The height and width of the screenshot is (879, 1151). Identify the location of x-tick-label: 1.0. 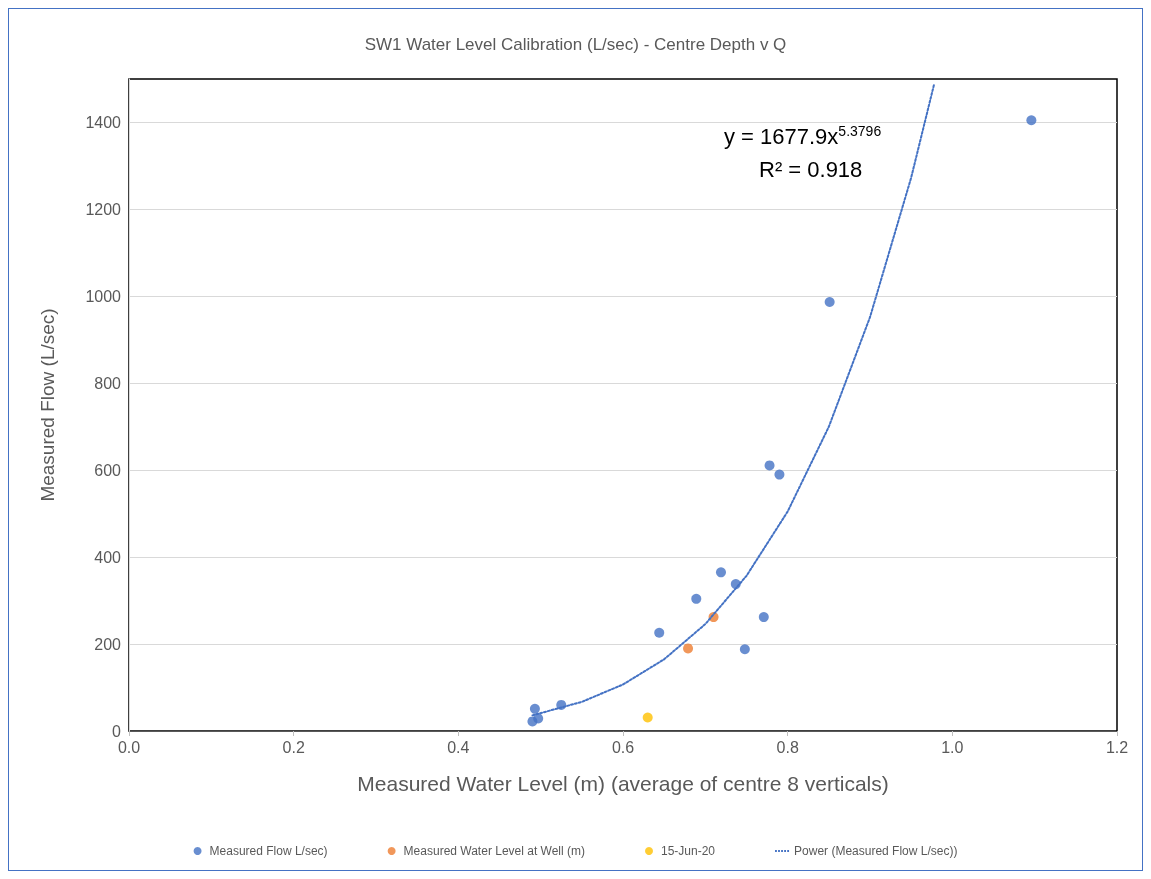
(952, 747).